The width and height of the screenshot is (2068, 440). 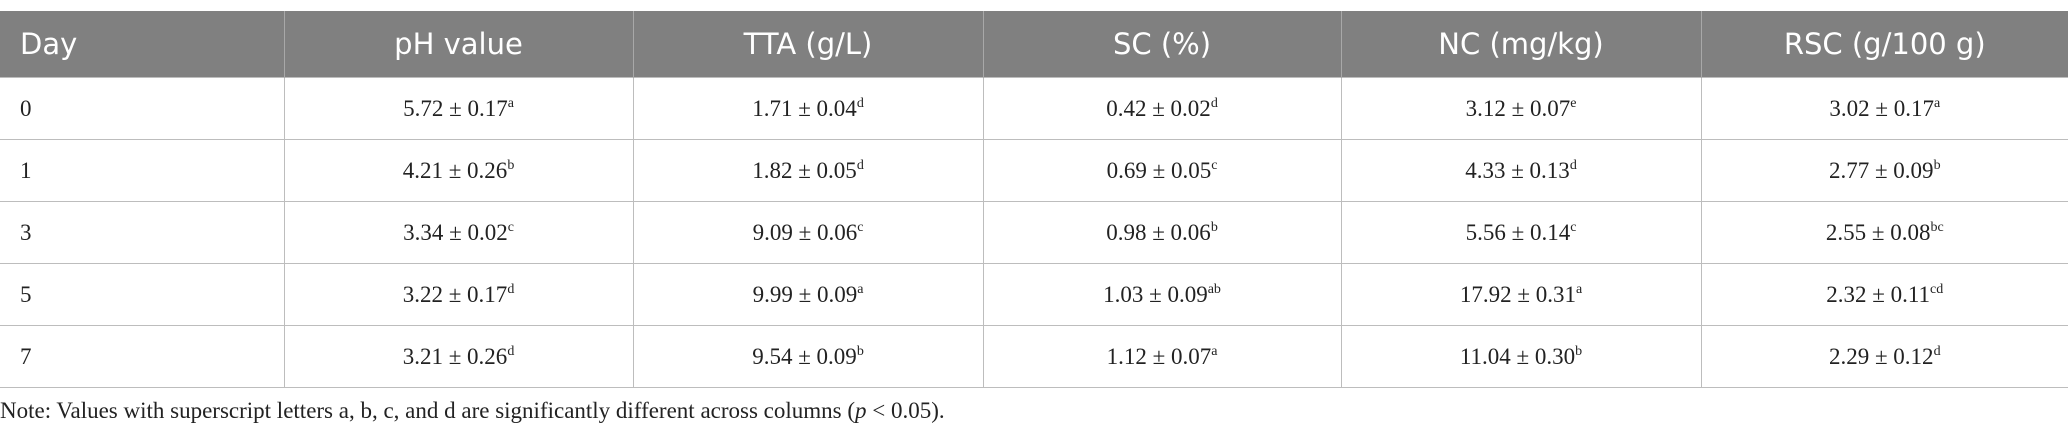 I want to click on cell-value: 2.32 ± 0.11, so click(x=1878, y=294).